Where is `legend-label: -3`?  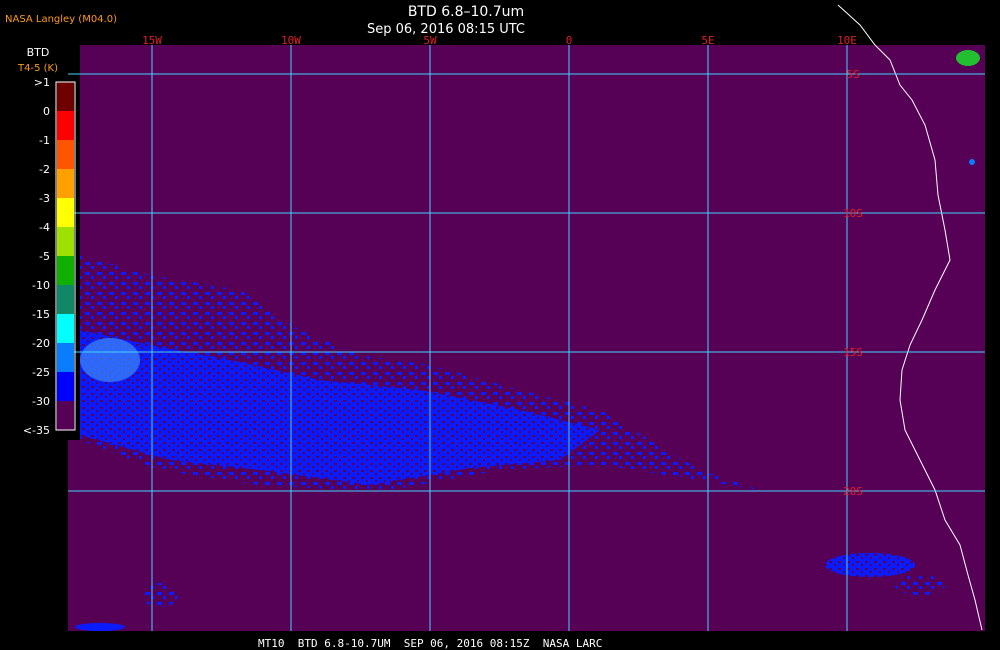 legend-label: -3 is located at coordinates (44, 198).